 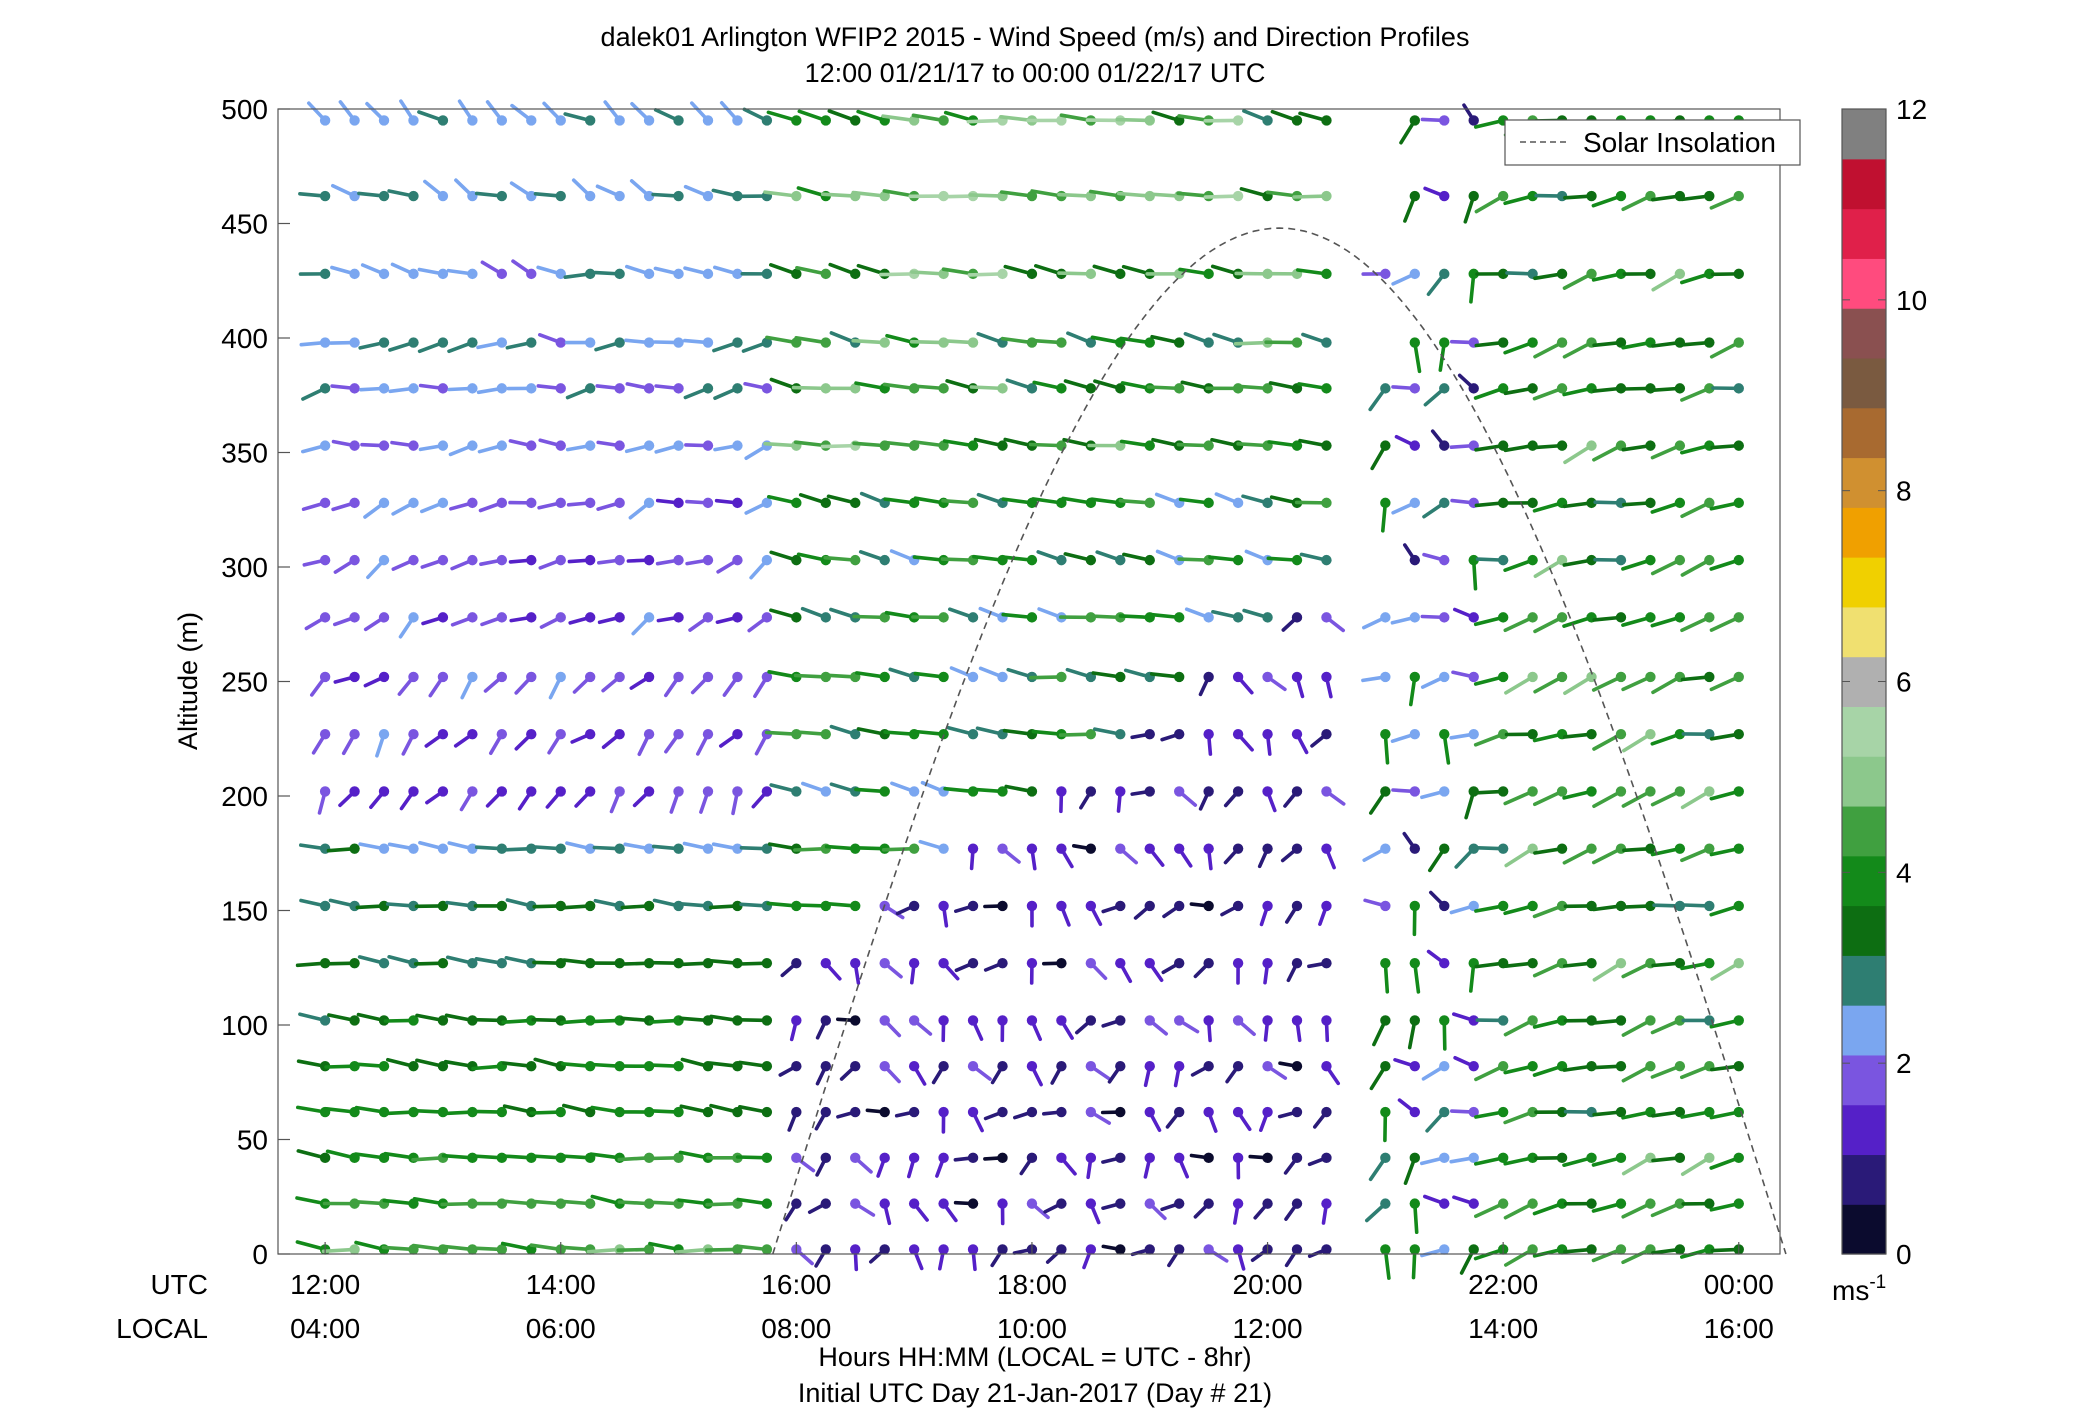 I want to click on y-tick-label: 500, so click(x=244, y=109).